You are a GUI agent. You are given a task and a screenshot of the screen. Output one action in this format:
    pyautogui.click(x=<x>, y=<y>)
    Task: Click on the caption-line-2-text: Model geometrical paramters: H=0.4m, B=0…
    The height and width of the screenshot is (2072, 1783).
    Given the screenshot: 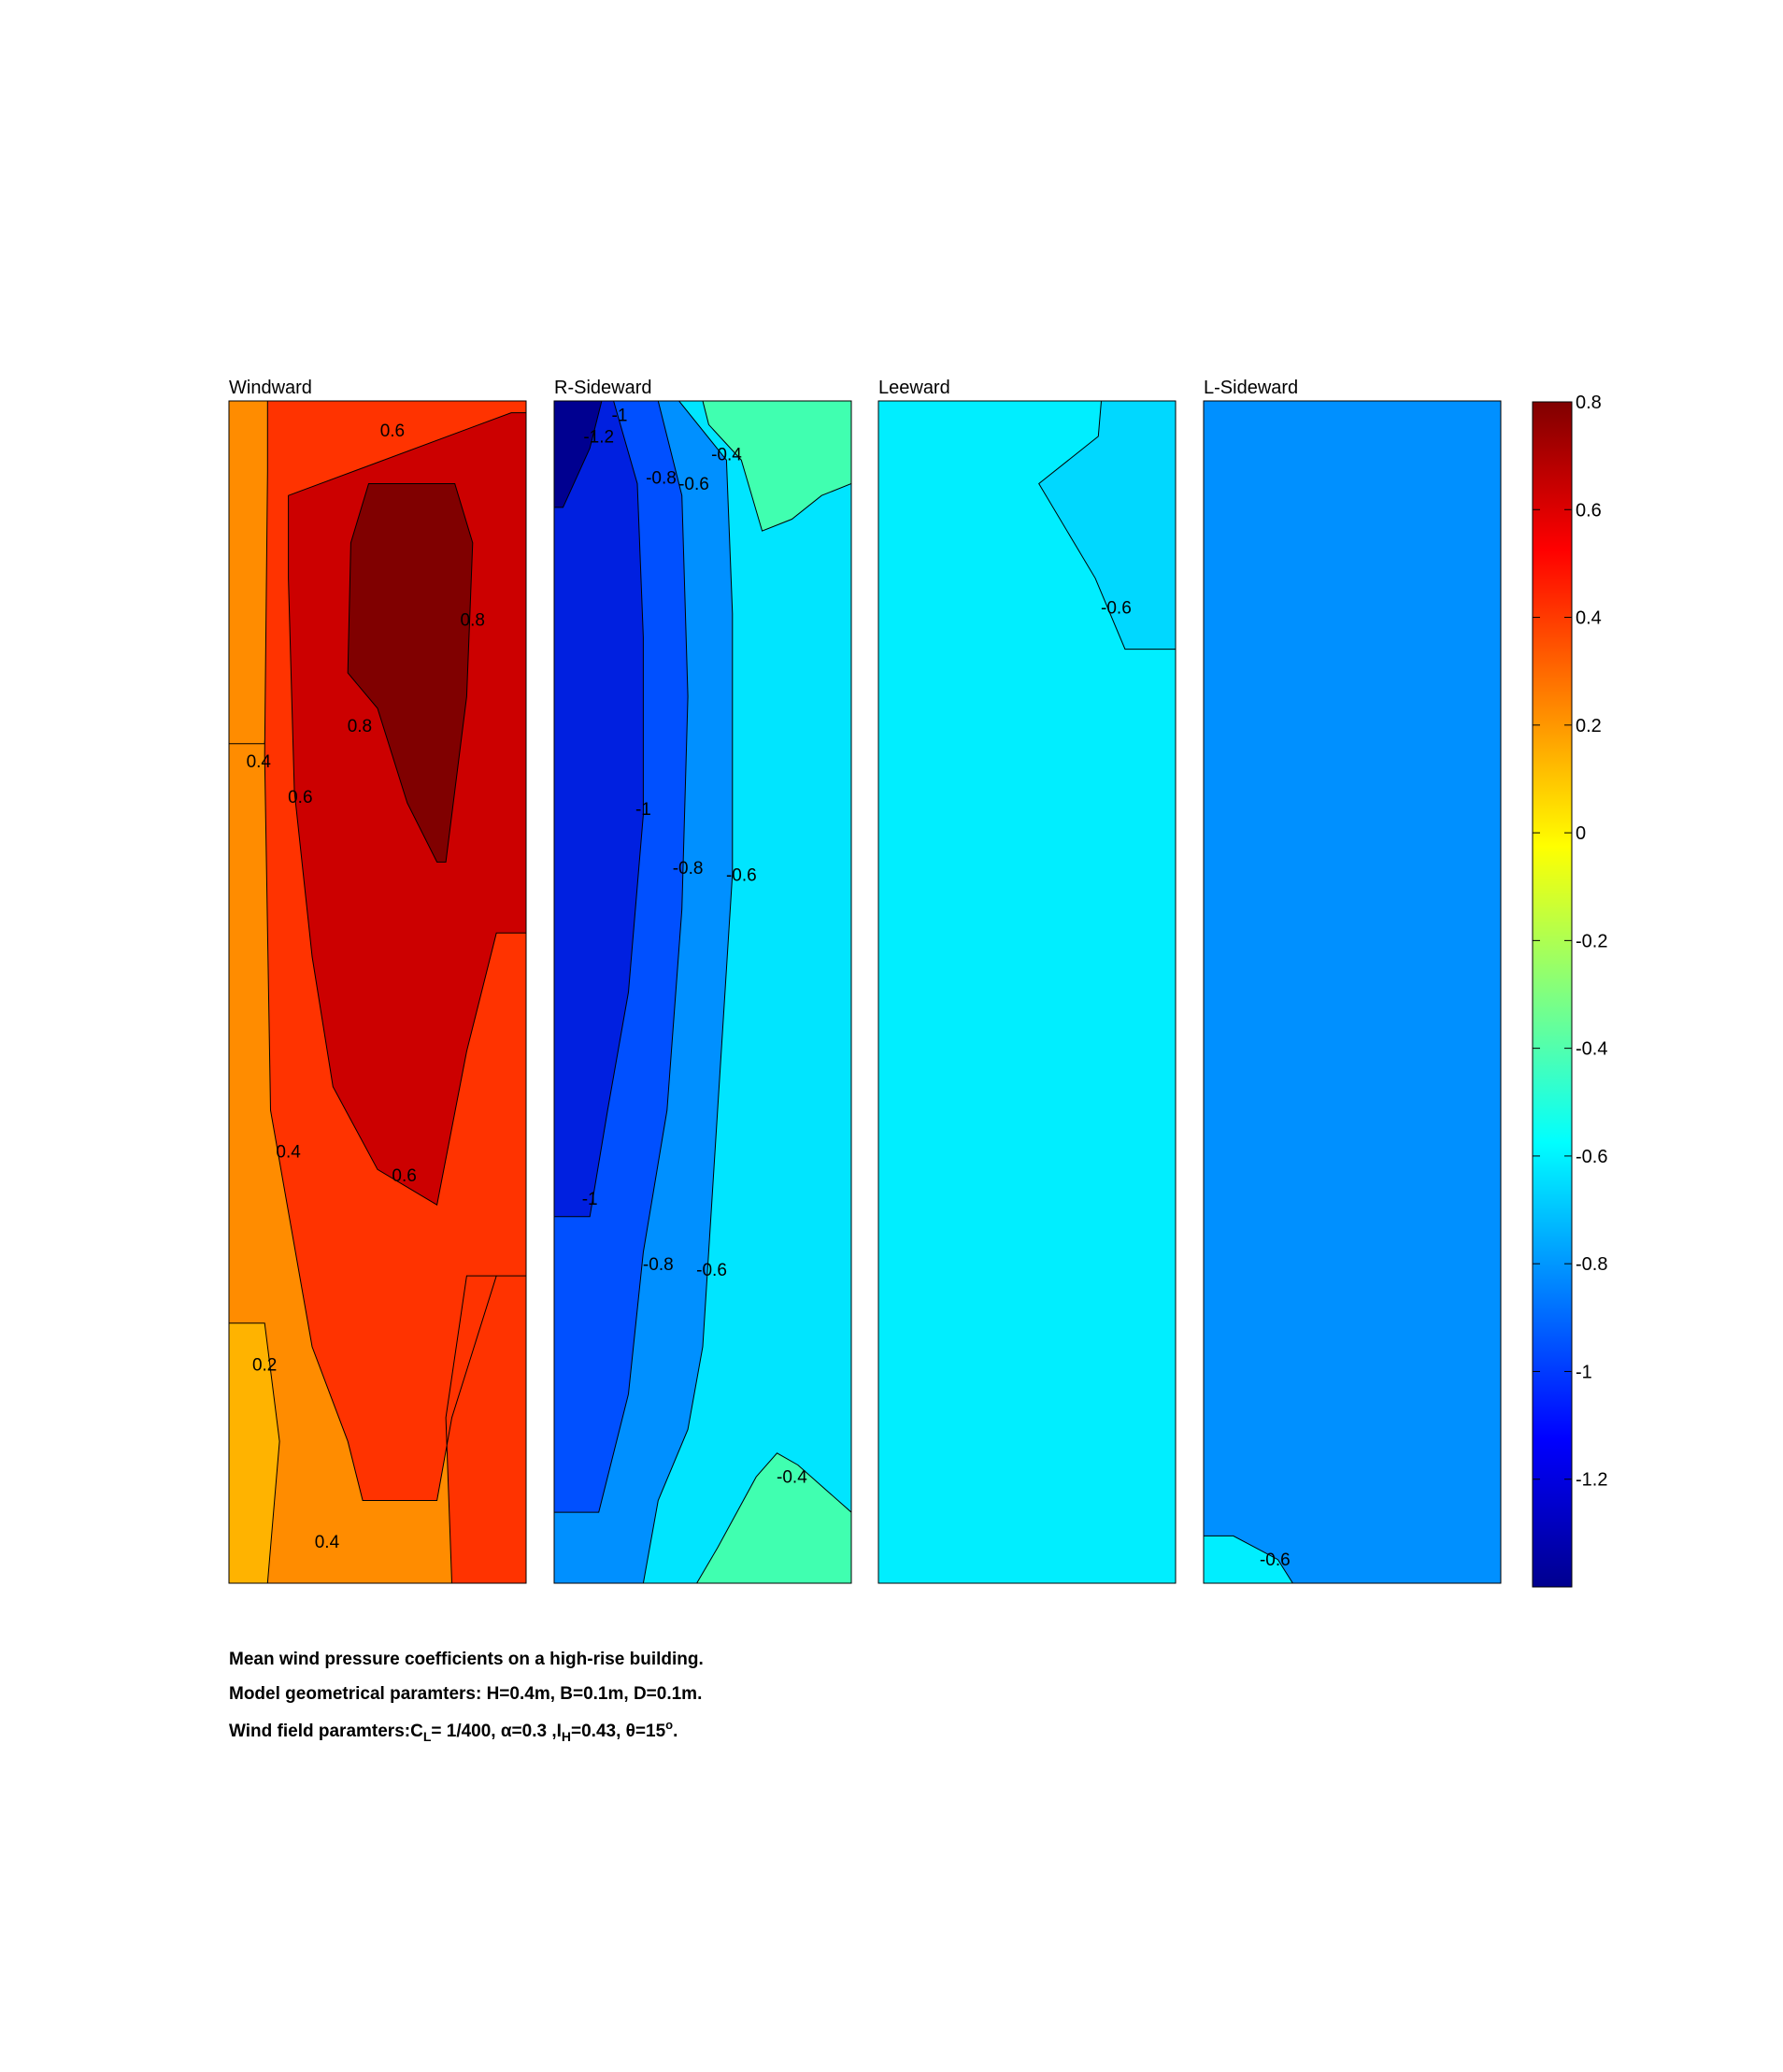 What is the action you would take?
    pyautogui.click(x=466, y=1694)
    